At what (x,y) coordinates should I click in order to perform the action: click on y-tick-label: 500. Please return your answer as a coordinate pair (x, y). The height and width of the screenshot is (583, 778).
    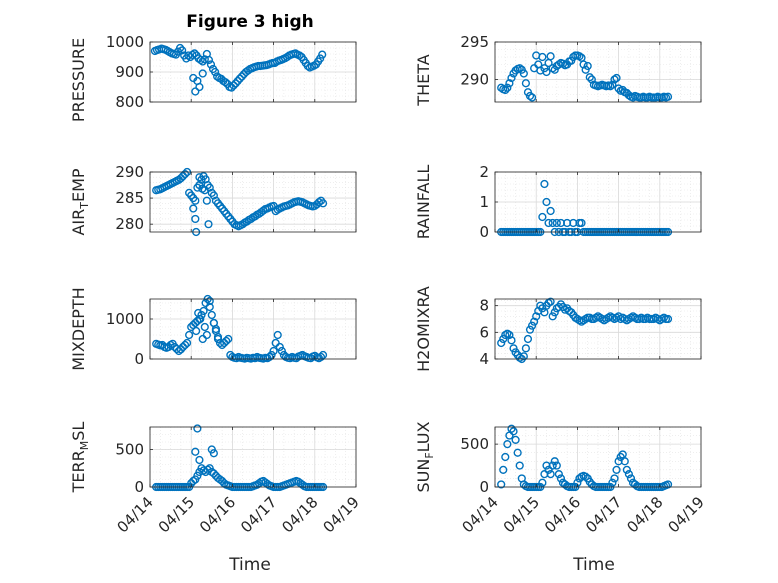
    Looking at the image, I should click on (474, 444).